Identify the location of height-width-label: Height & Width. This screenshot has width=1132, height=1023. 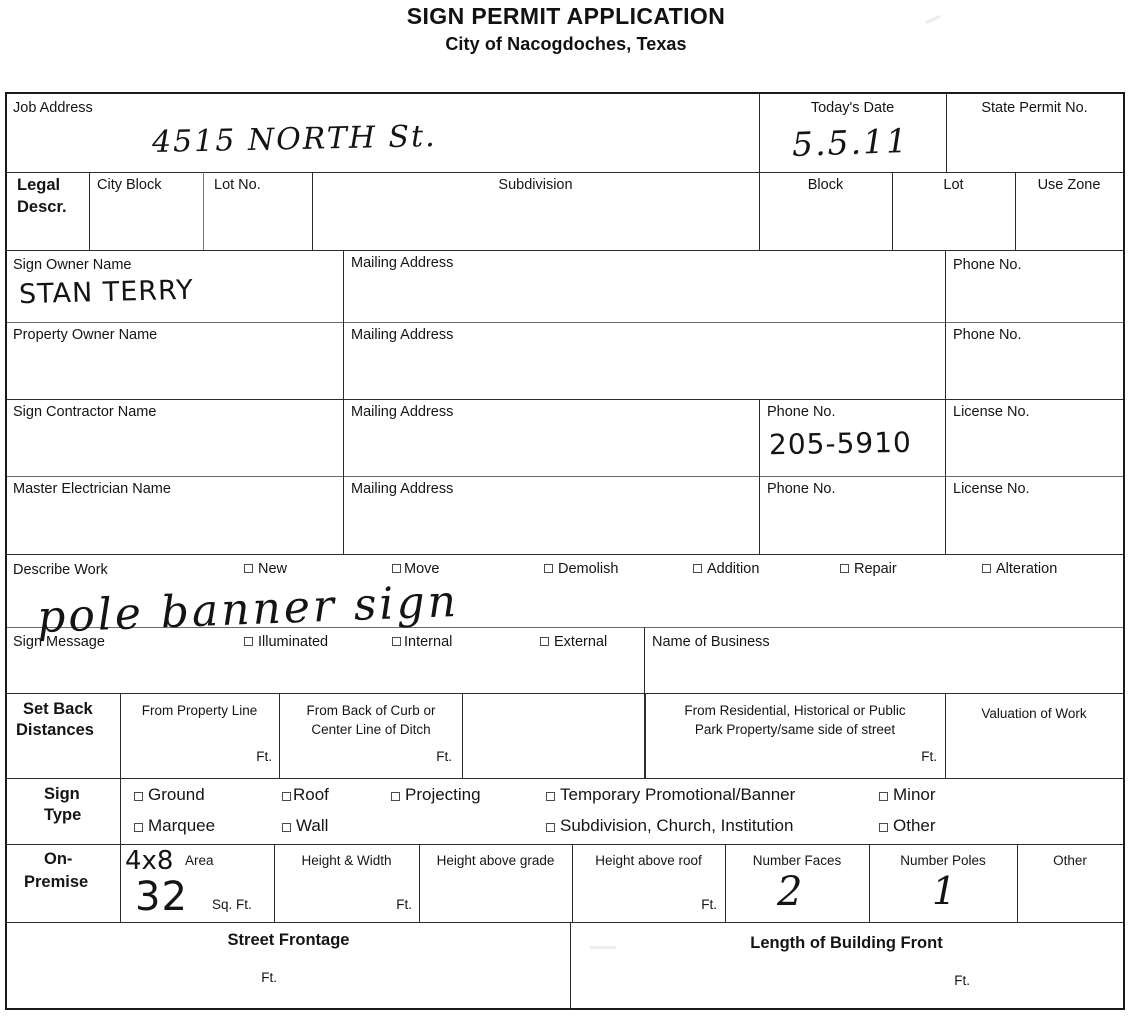
(346, 860).